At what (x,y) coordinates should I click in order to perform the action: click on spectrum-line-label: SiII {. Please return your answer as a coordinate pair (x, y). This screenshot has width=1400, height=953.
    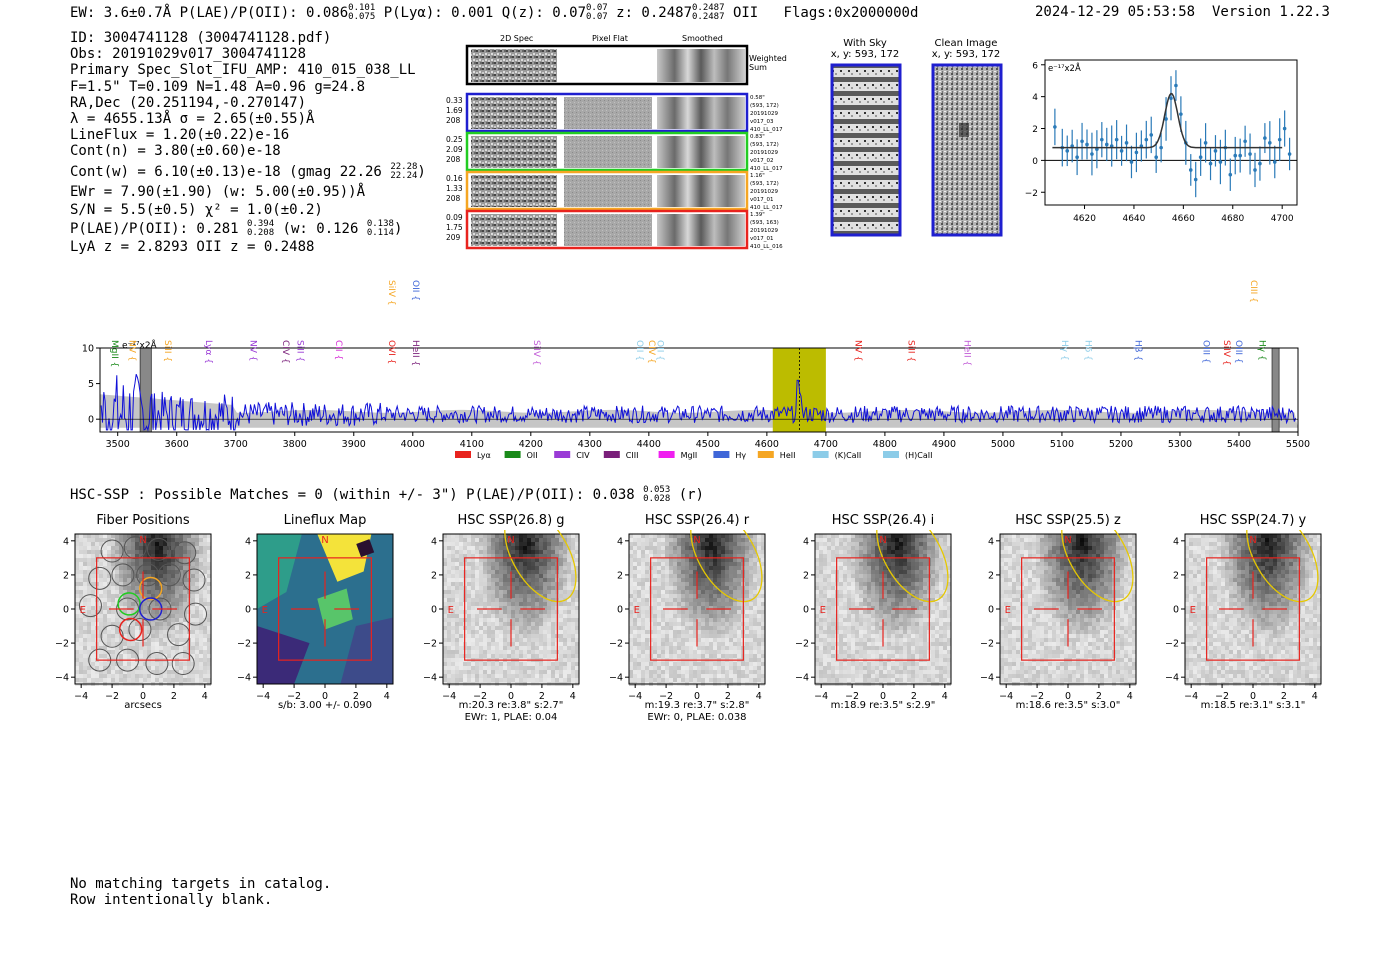
    Looking at the image, I should click on (911, 351).